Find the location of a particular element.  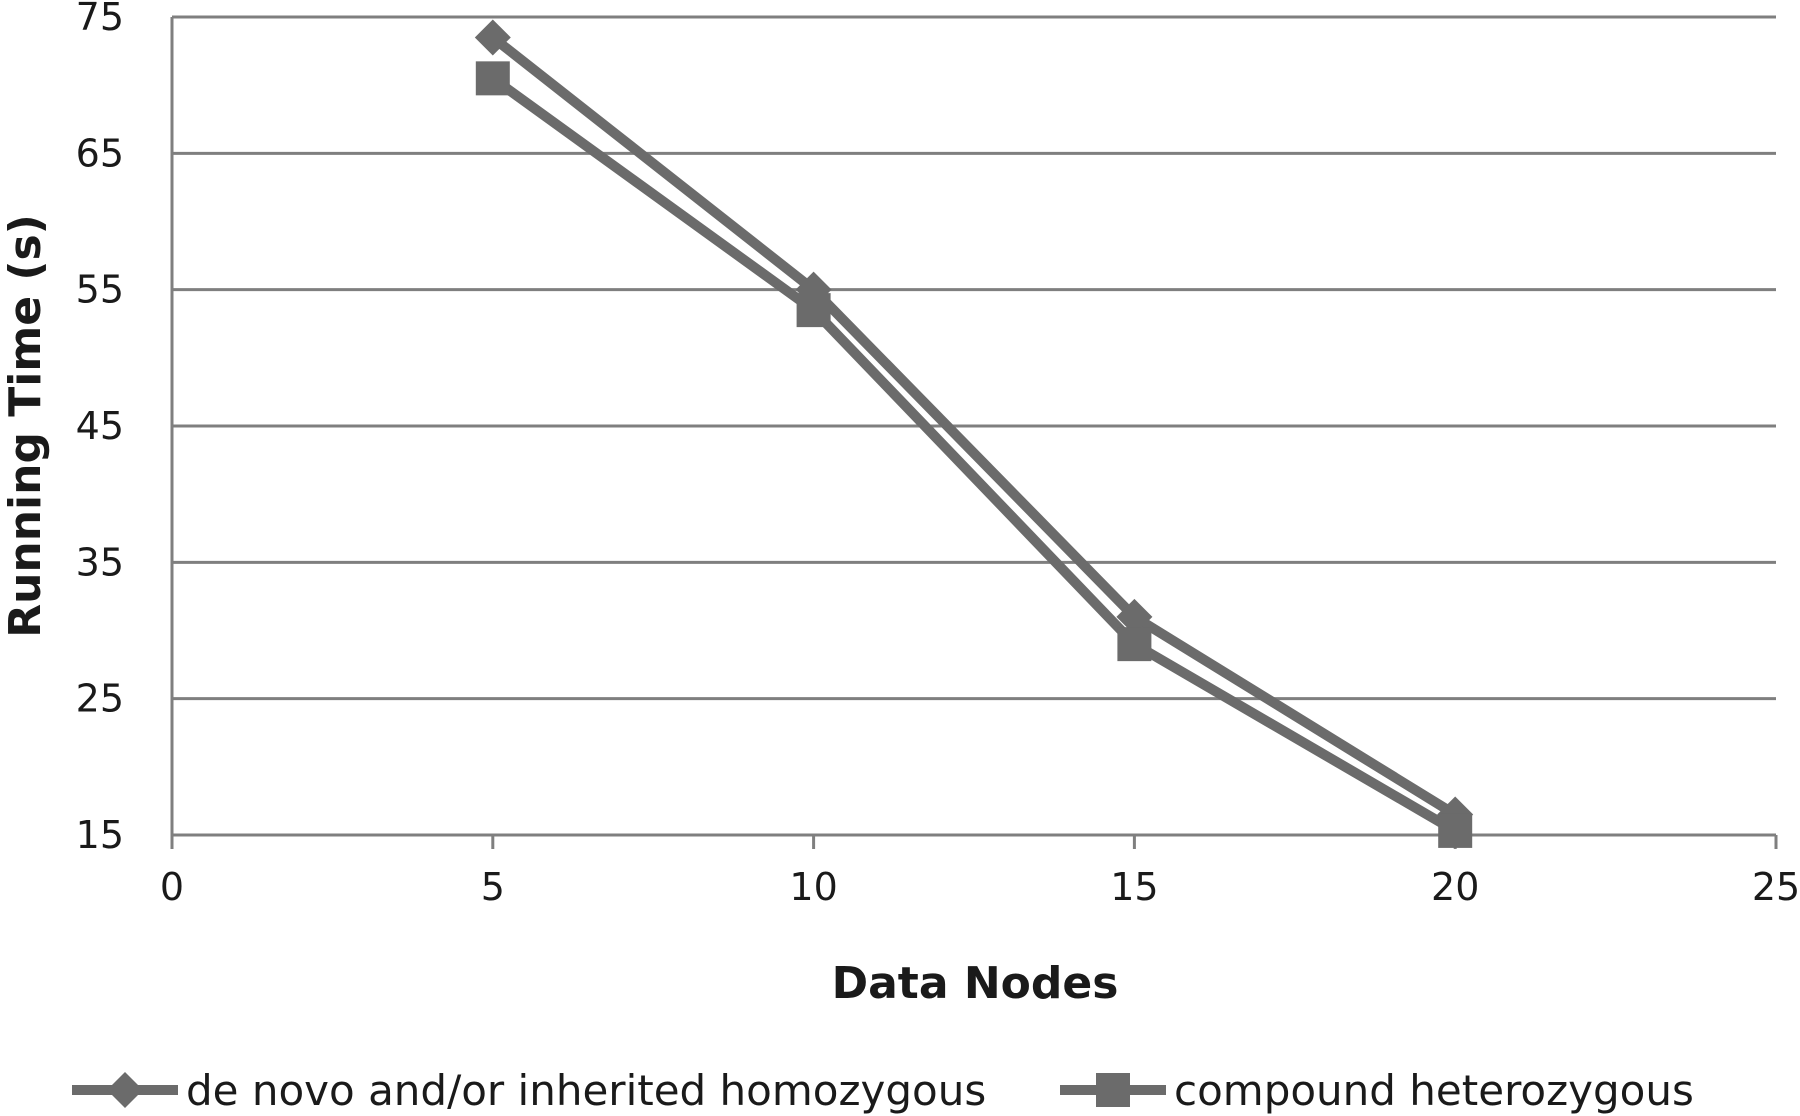

legend-item: de novo and/or inherited homozygous is located at coordinates (529, 1090).